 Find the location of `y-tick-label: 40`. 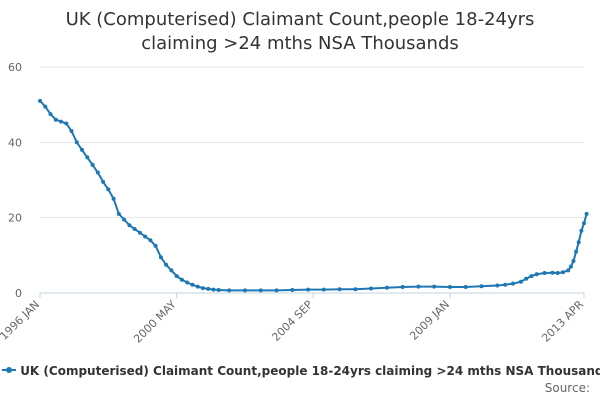

y-tick-label: 40 is located at coordinates (15, 142).